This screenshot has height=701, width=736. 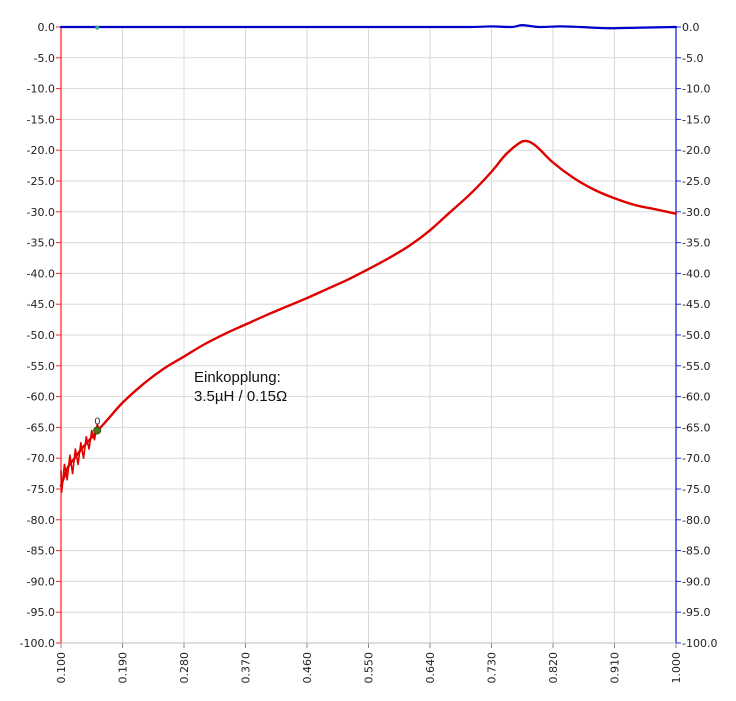 I want to click on left-y-tick-label: -100.0, so click(x=37, y=643).